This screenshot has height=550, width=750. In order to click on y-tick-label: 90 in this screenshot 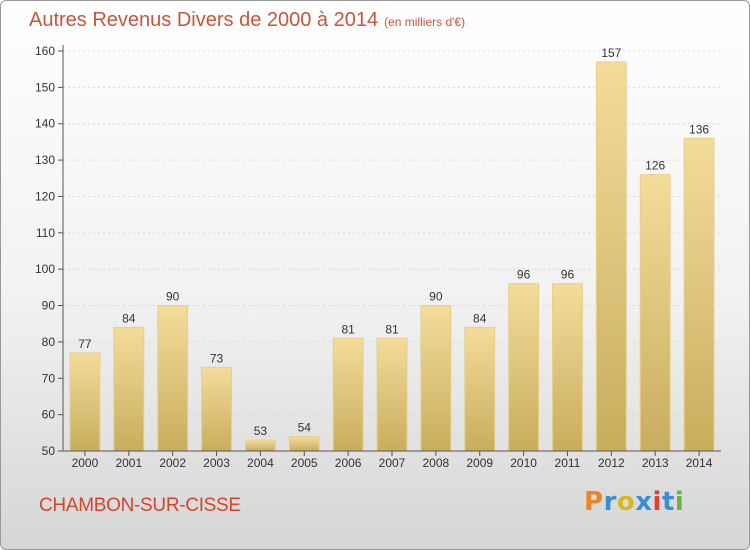, I will do `click(49, 306)`.